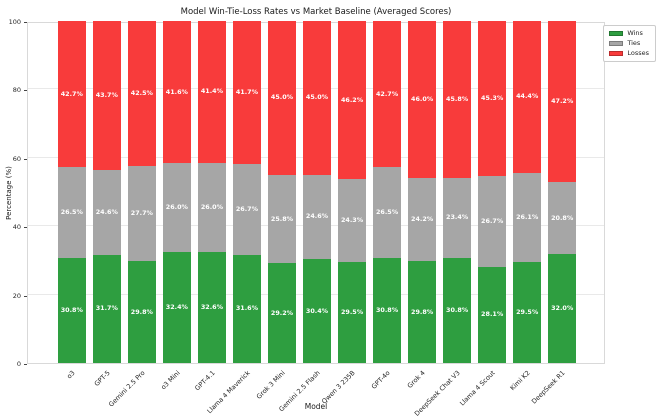 Image resolution: width=660 pixels, height=420 pixels. Describe the element at coordinates (16, 90) in the screenshot. I see `y-tick-label: 80` at that location.